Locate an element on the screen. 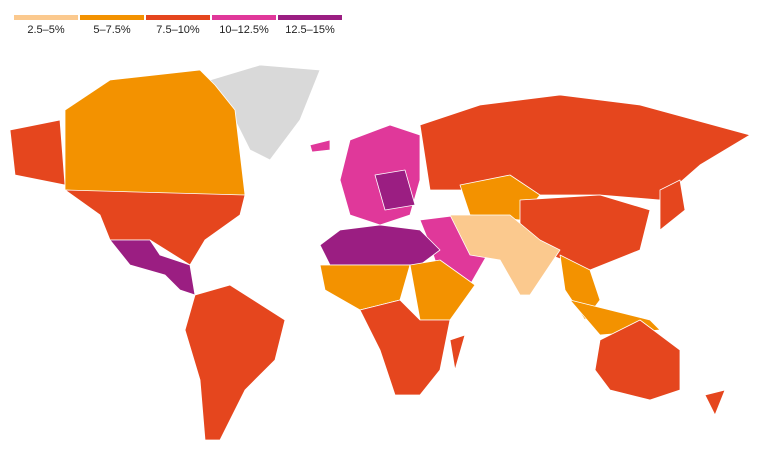  legend: 2.5–5% 5–7.5% 7.5–10% 10–12.5% 12.5–15% is located at coordinates (178, 25).